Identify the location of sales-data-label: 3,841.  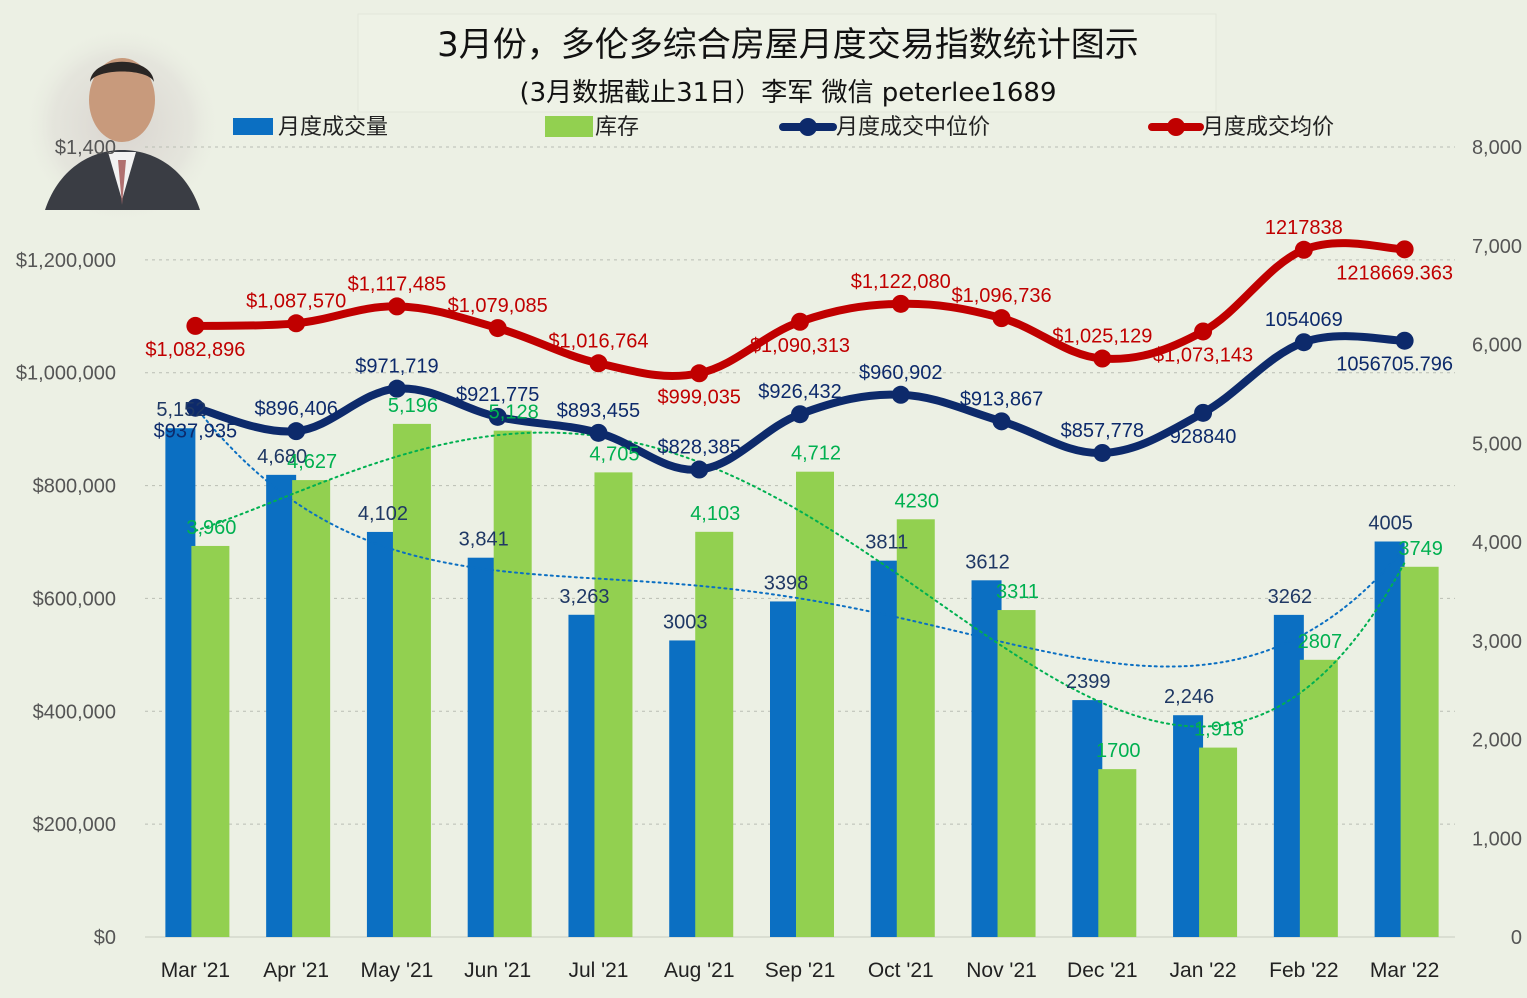
(484, 540).